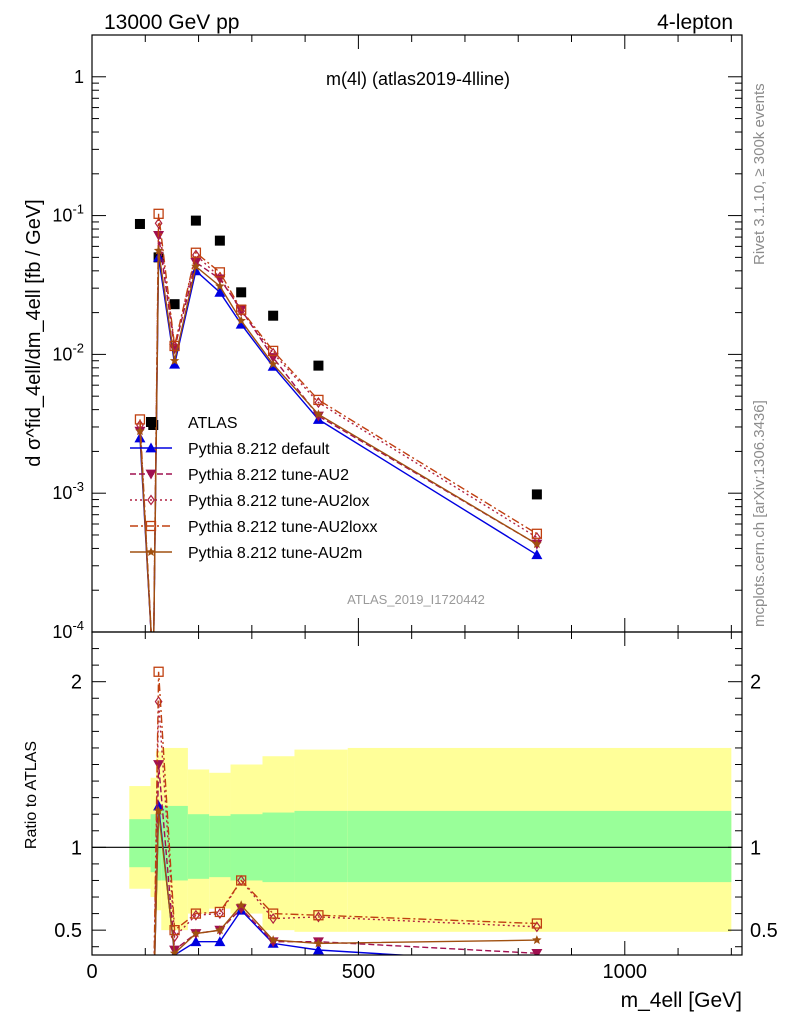 The image size is (786, 1024). Describe the element at coordinates (151, 474) in the screenshot. I see `legend-marker-au2` at that location.